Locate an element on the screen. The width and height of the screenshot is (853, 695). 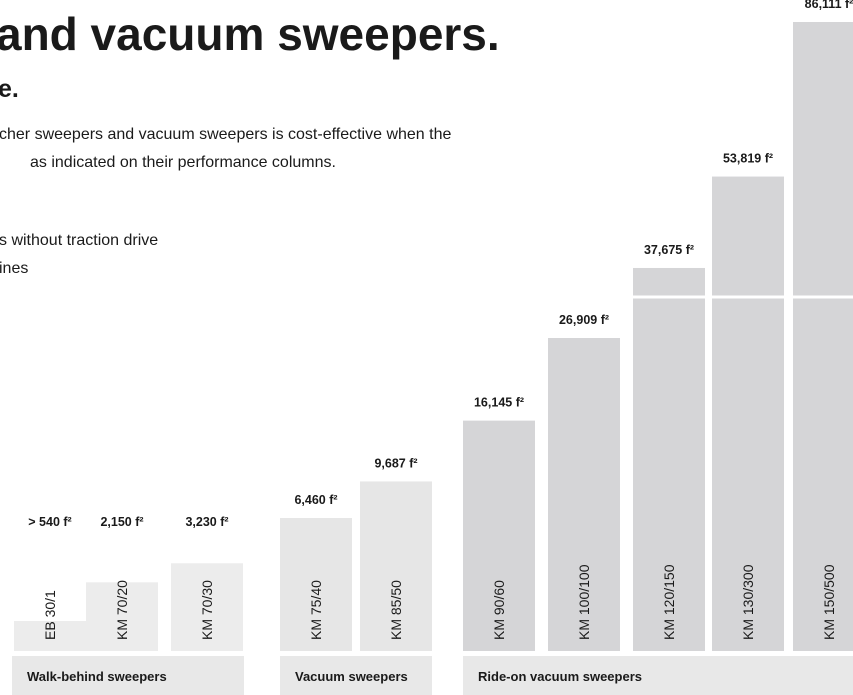
category-label: KM 75/40 is located at coordinates (316, 610).